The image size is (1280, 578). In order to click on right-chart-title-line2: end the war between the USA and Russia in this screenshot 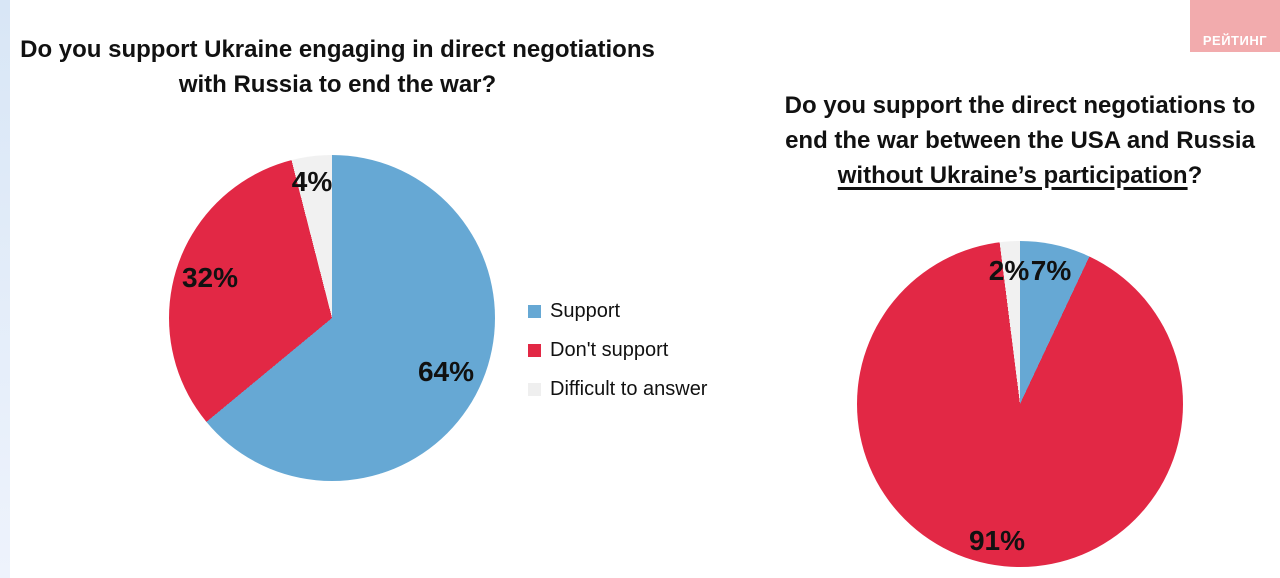, I will do `click(1020, 140)`.